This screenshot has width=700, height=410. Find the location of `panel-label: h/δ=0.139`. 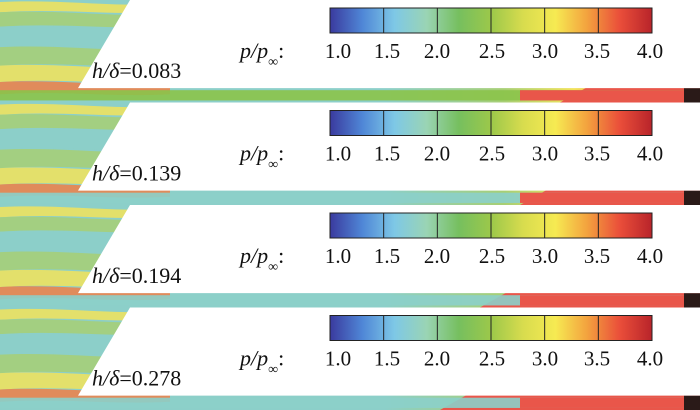

panel-label: h/δ=0.139 is located at coordinates (136, 173).